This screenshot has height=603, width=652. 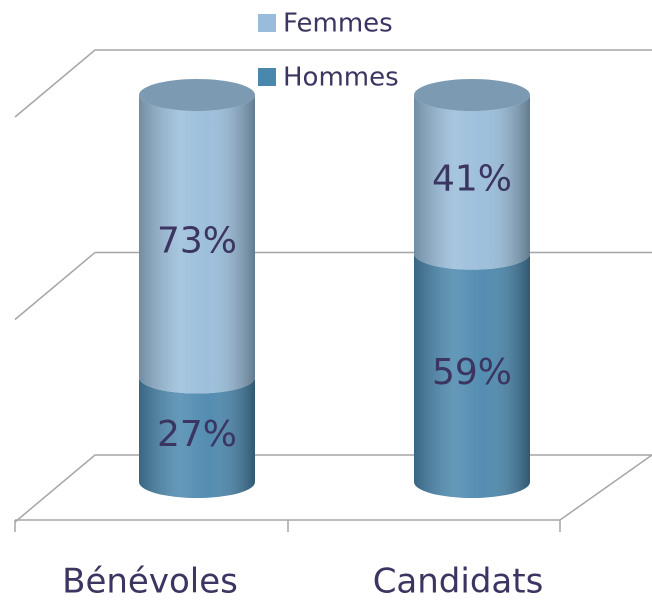 What do you see at coordinates (338, 24) in the screenshot?
I see `legend-label: Femmes` at bounding box center [338, 24].